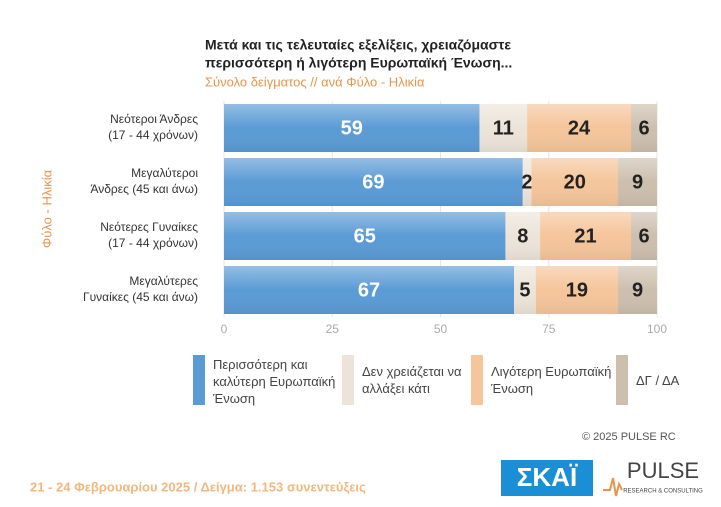 This screenshot has height=507, width=721. What do you see at coordinates (315, 81) in the screenshot?
I see `chart-subtitle: Σύνολο δείγματος // ανά Φύλο - Ηλικία` at bounding box center [315, 81].